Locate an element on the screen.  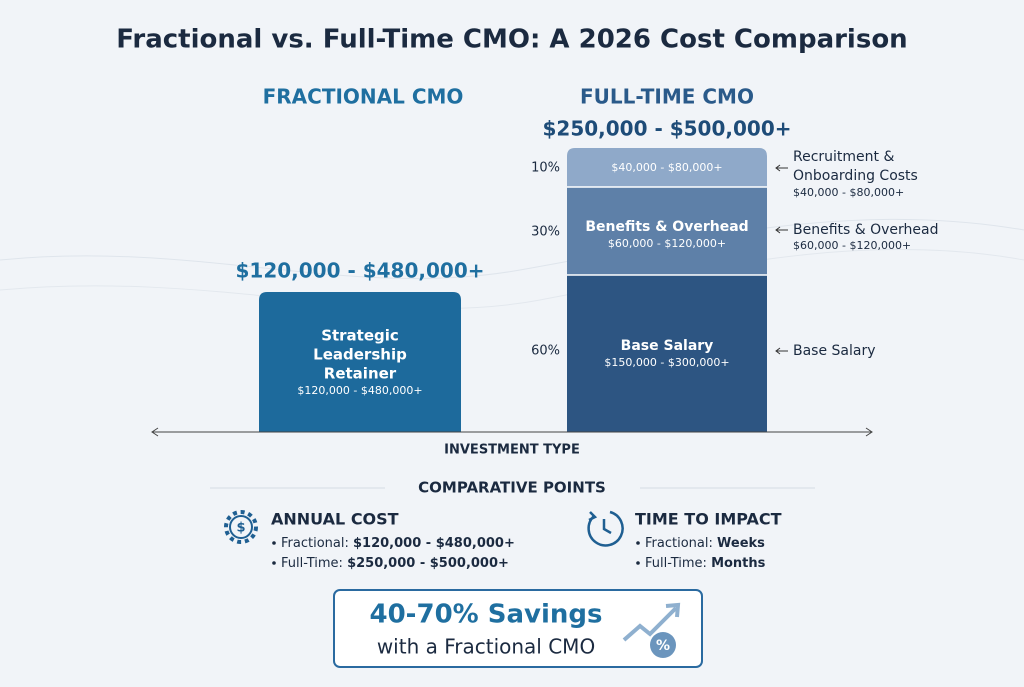
segment-range: $60,000 - $120,000+ is located at coordinates (667, 243).